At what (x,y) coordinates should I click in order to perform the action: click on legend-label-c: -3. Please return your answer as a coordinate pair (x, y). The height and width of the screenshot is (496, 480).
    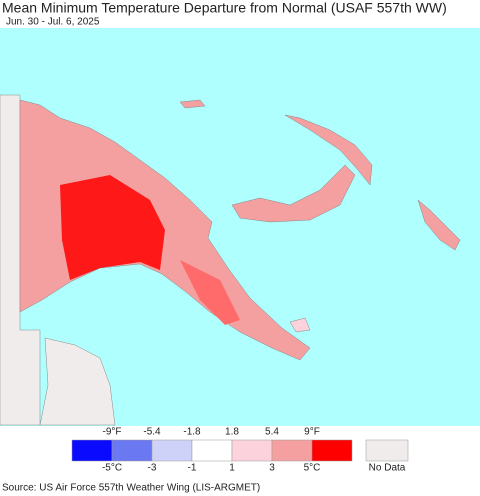
    Looking at the image, I should click on (152, 468).